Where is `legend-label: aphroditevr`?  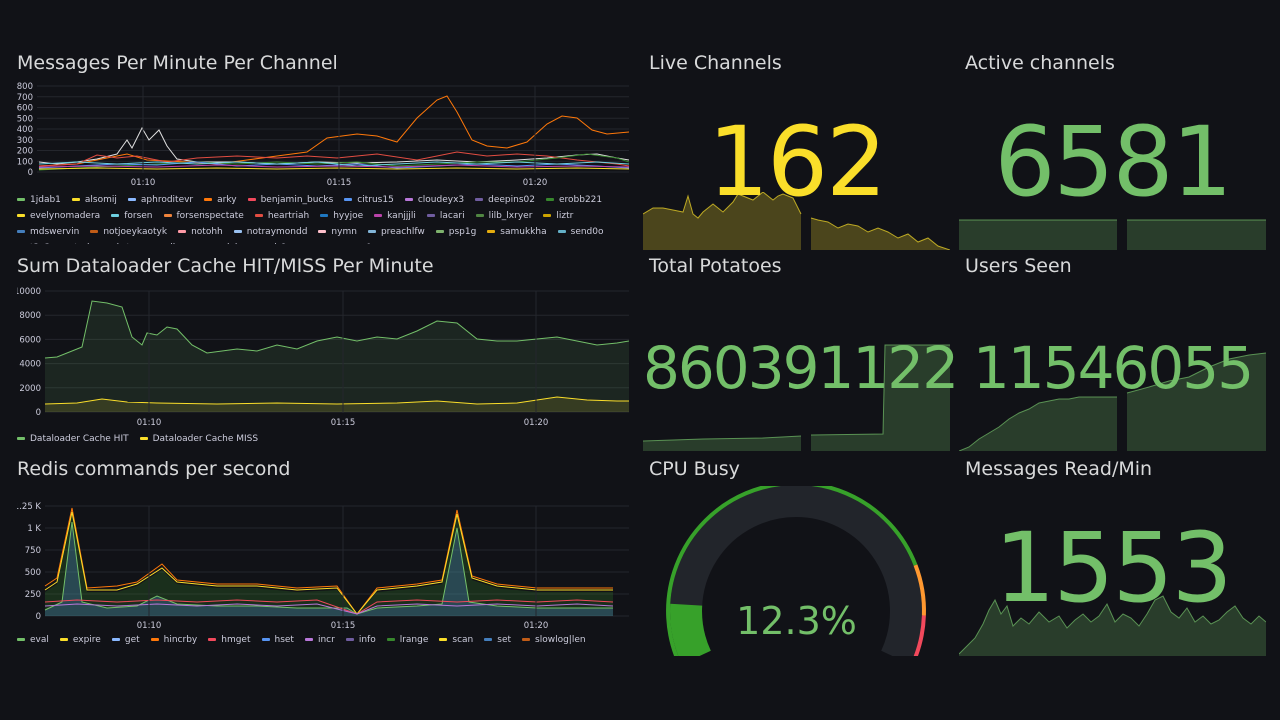 legend-label: aphroditevr is located at coordinates (167, 200).